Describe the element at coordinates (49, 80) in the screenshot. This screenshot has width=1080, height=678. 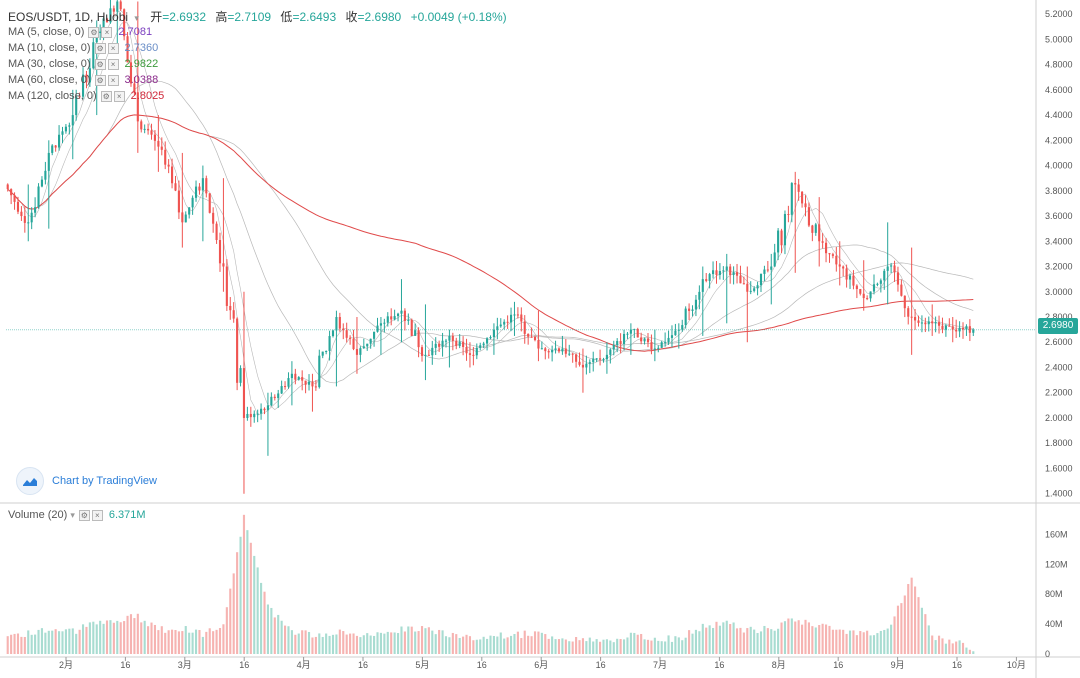
I see `indicator-label: MA (60, close, 0)` at that location.